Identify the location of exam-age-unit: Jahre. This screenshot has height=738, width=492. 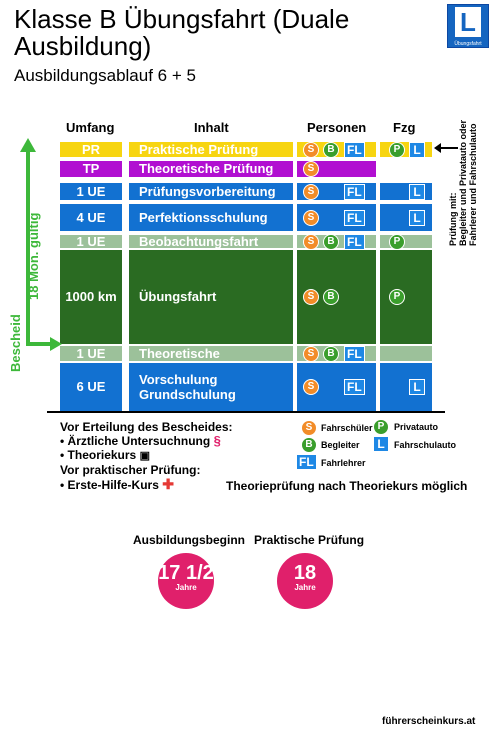
(305, 587).